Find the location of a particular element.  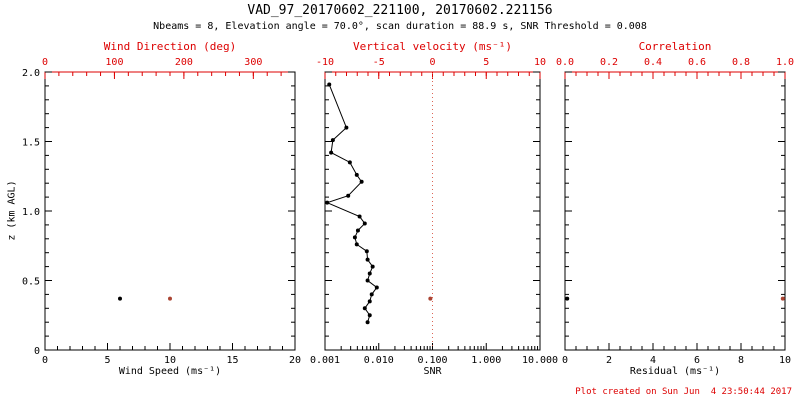

correlation-series is located at coordinates (782, 298).